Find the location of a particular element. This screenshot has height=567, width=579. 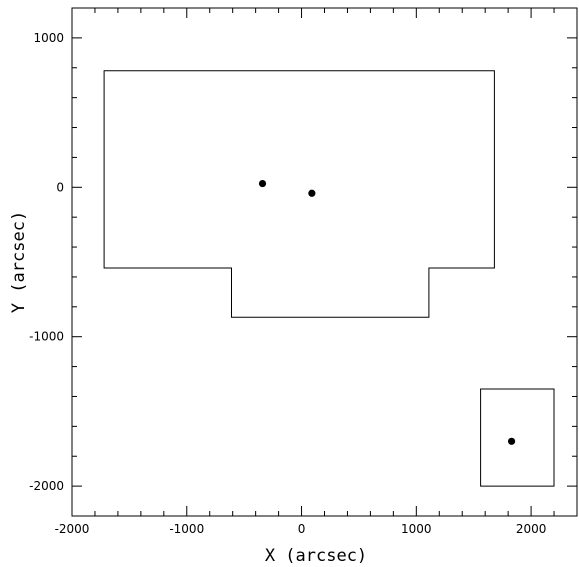

x-axis-label: X (arcsec) is located at coordinates (316, 556).